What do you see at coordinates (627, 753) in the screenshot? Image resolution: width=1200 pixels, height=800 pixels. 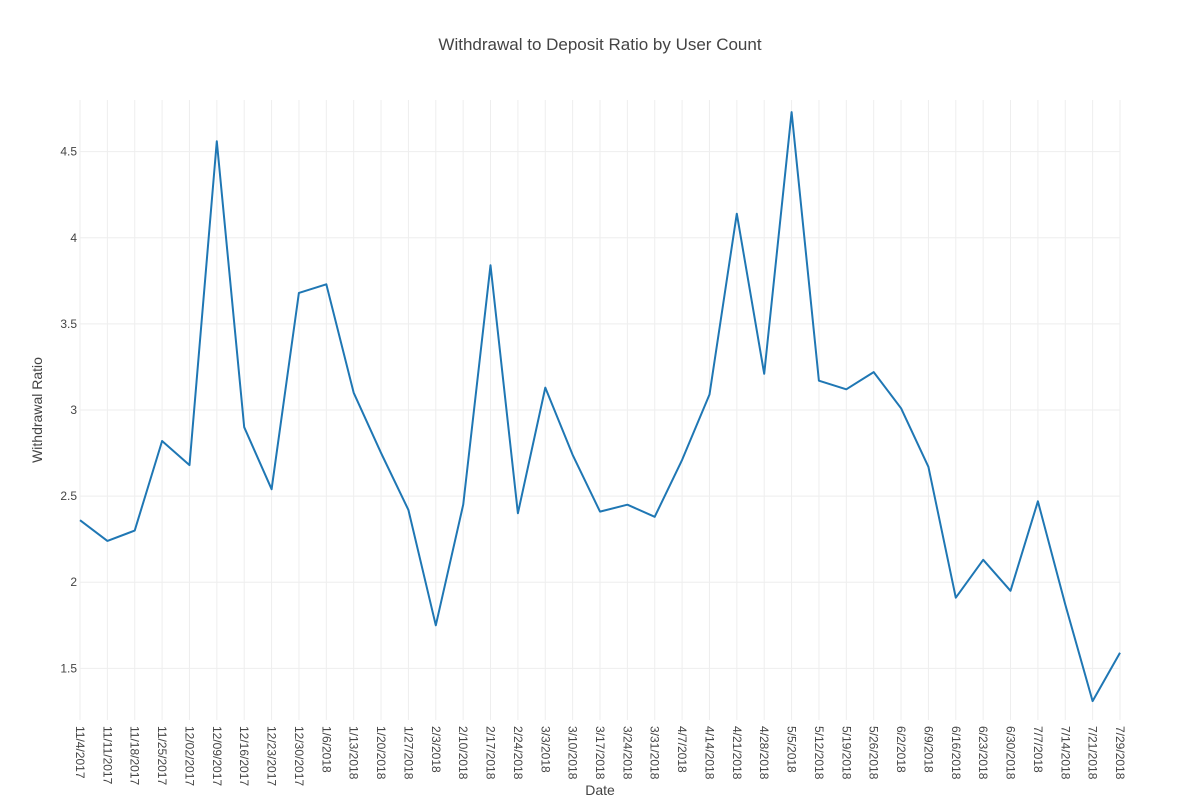 I see `x-tick-label: 3/24/2018` at bounding box center [627, 753].